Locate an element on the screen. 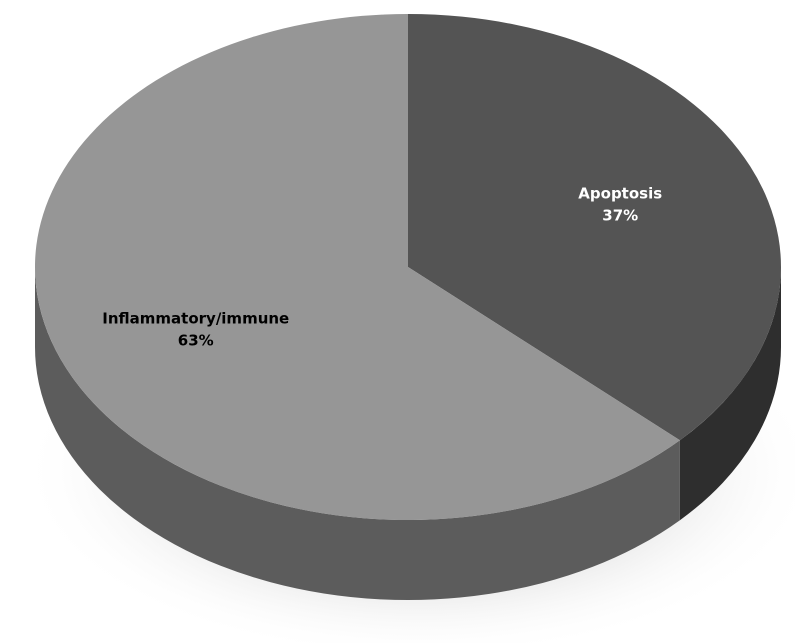 Image resolution: width=795 pixels, height=643 pixels. pie-label-inflammatory-immune: Inflammatory/immune is located at coordinates (195, 318).